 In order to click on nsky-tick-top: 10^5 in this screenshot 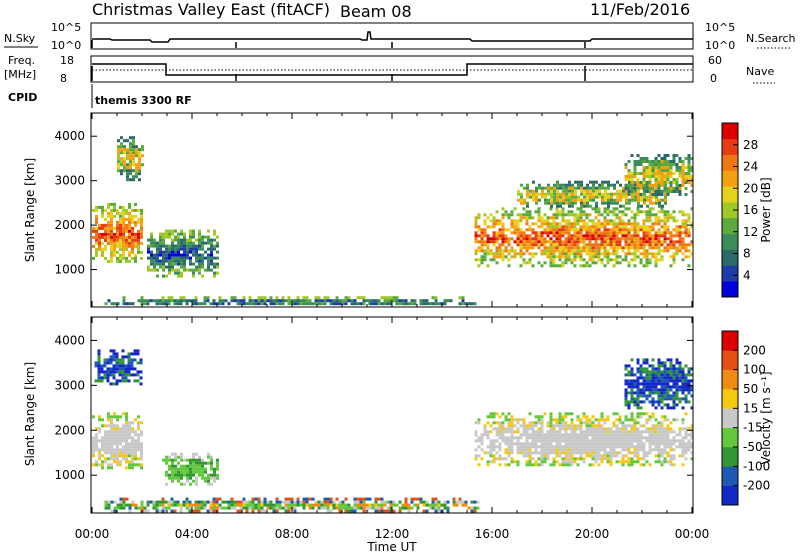, I will do `click(66, 27)`.